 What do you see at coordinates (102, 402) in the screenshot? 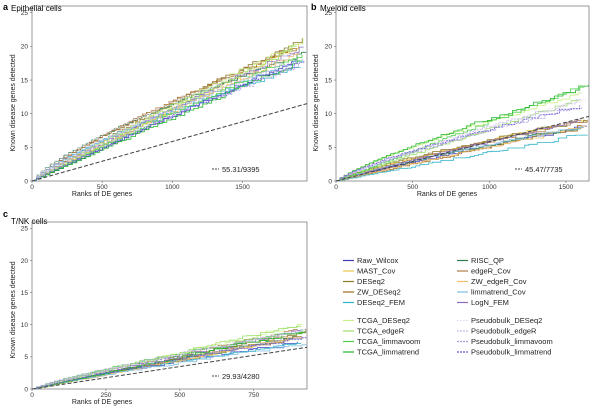
I see `panel-c-xlabel: Ranks of DE genes` at bounding box center [102, 402].